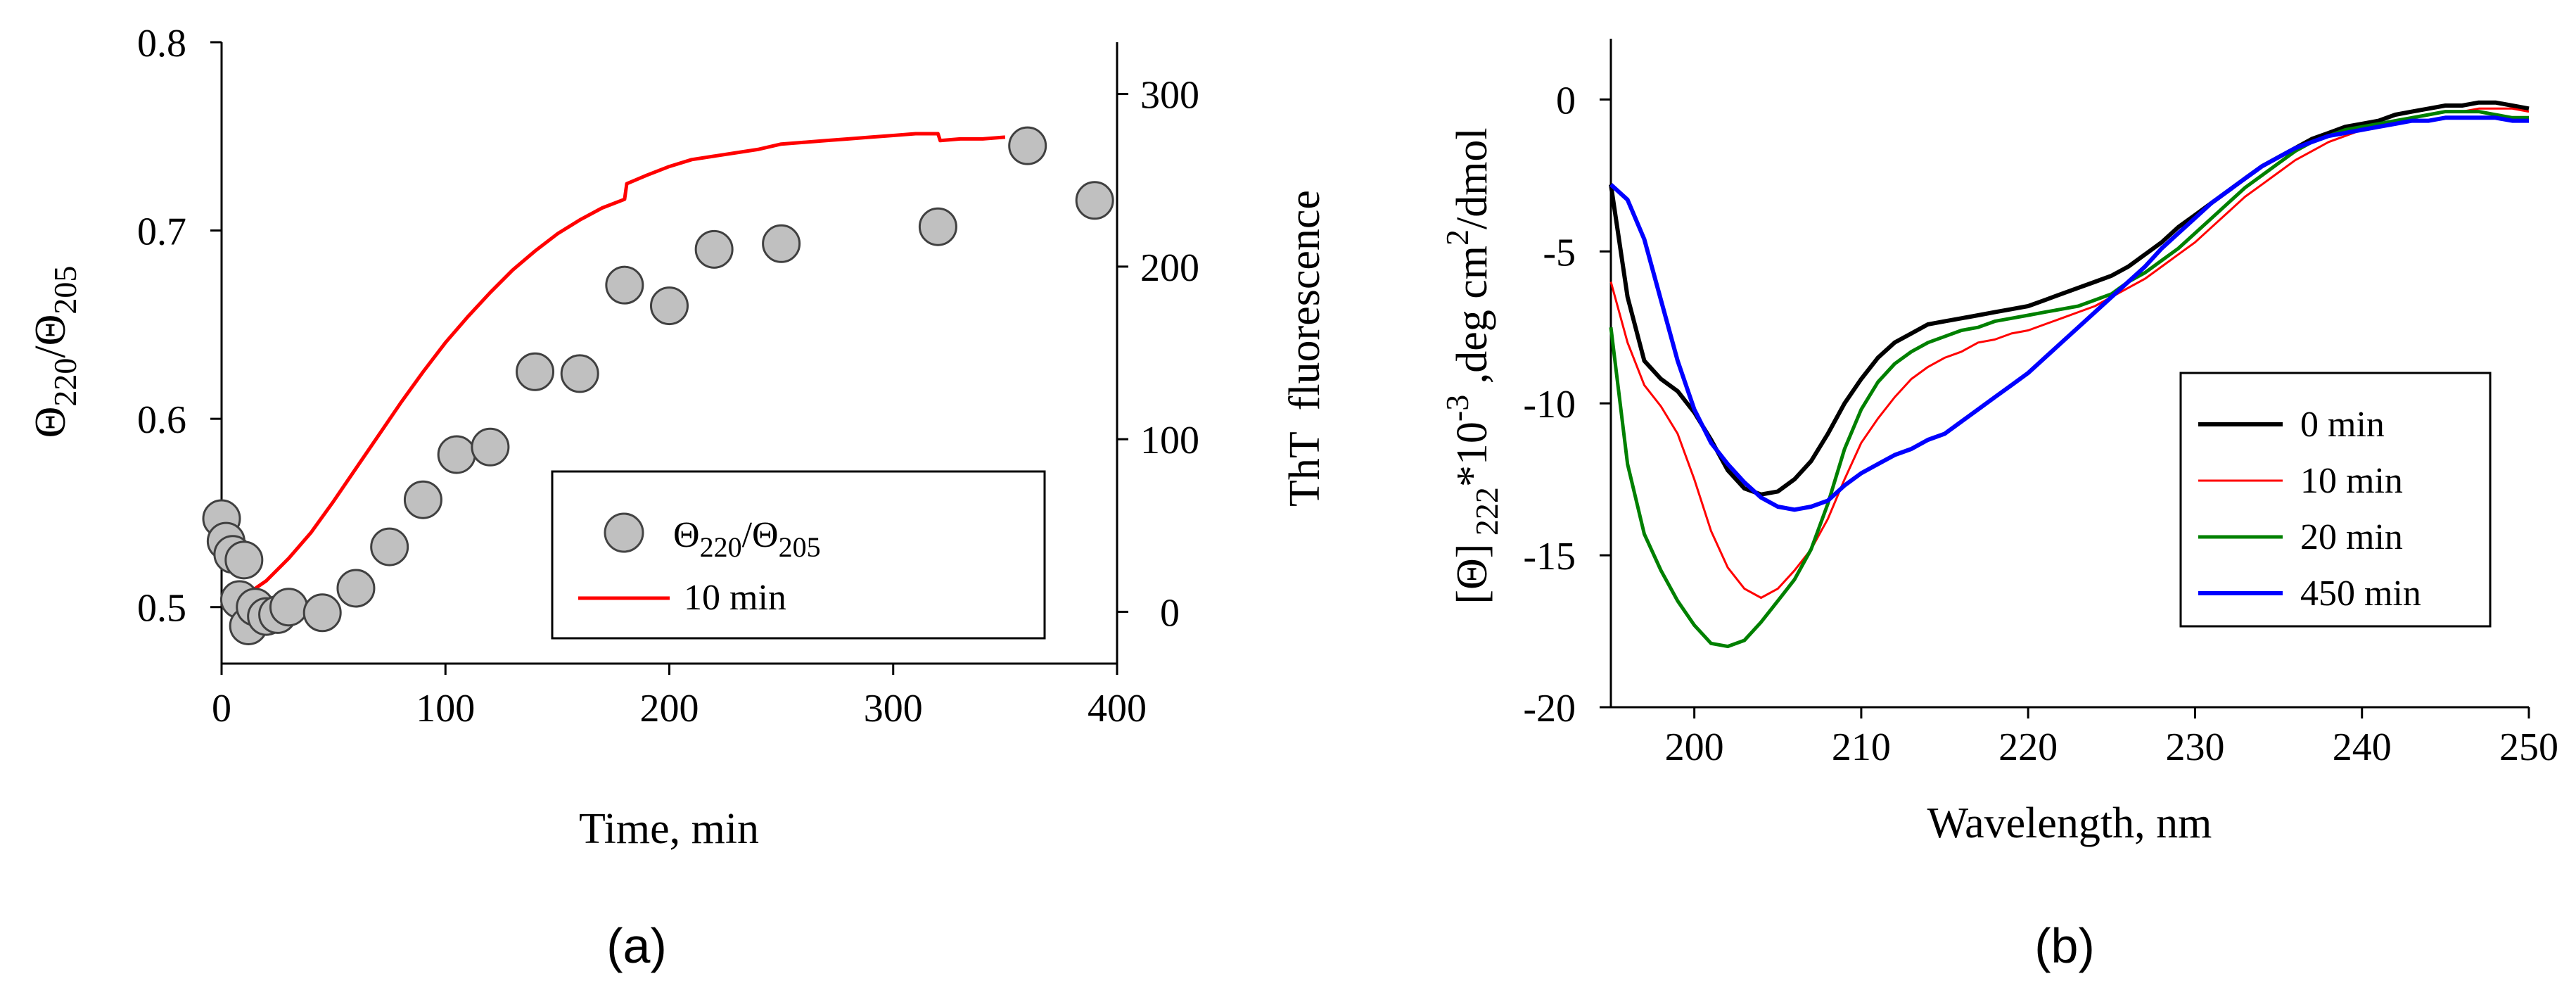 This screenshot has height=988, width=2576. Describe the element at coordinates (161, 43) in the screenshot. I see `chart-a-y-tick-label: 0.8` at that location.